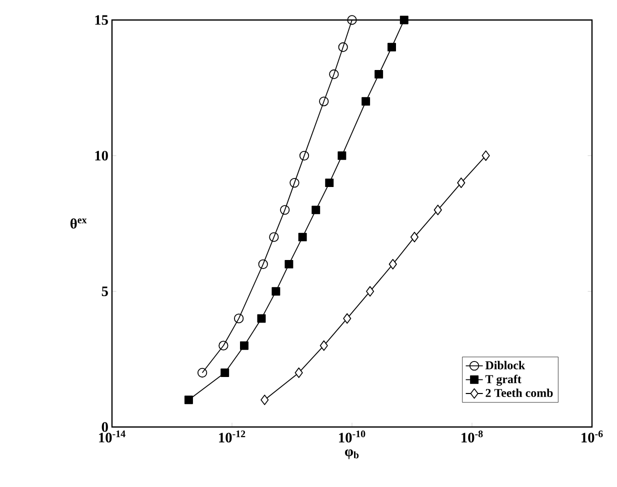  I want to click on x-tick-label: 10$^{-14}$, so click(112, 436).